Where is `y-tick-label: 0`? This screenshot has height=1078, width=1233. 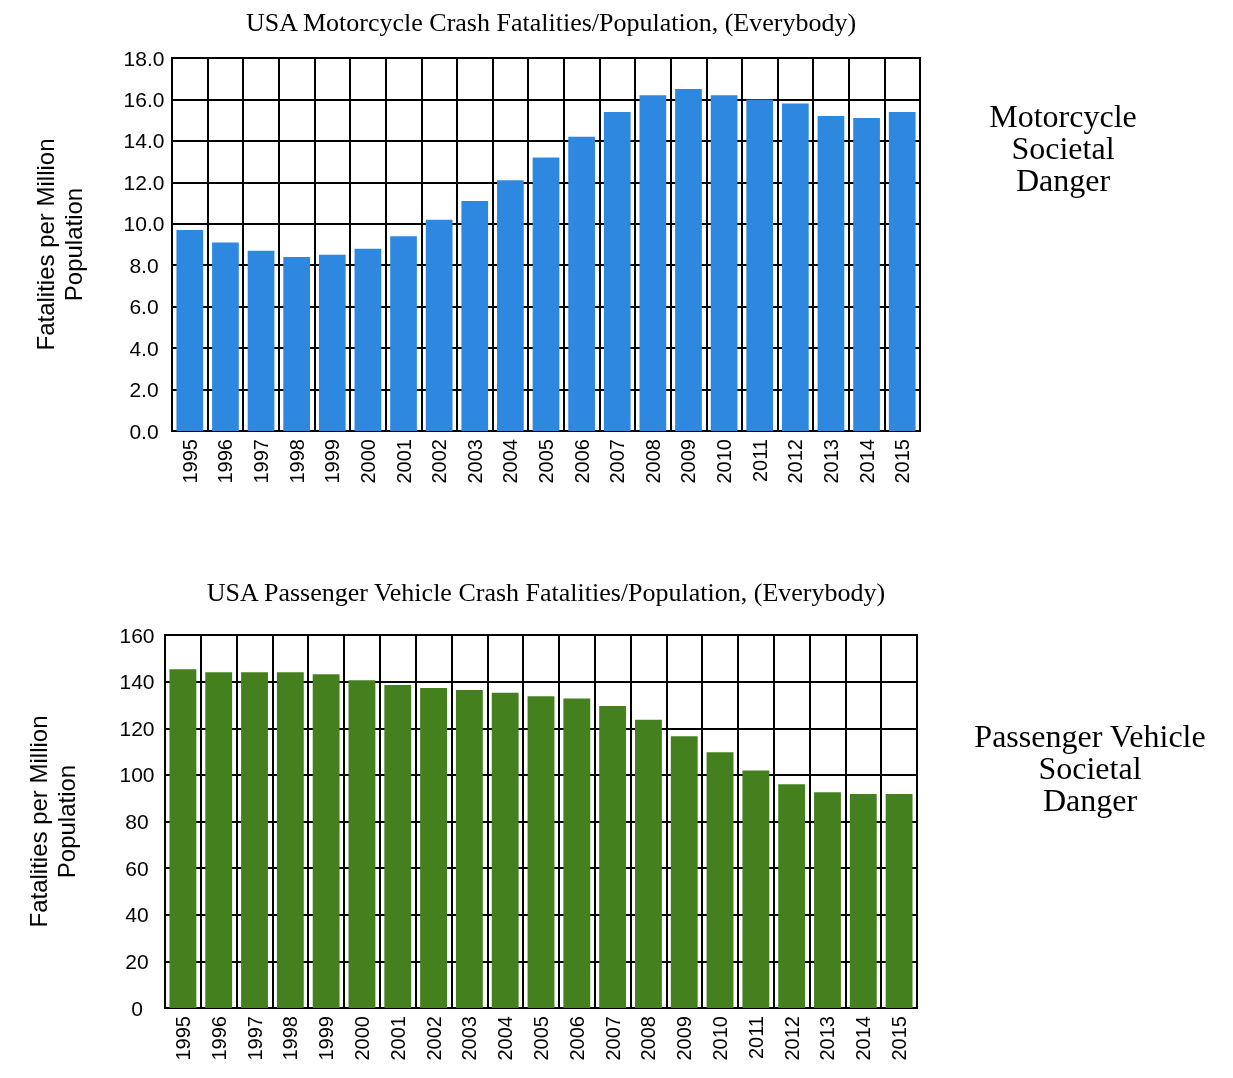 y-tick-label: 0 is located at coordinates (137, 1008).